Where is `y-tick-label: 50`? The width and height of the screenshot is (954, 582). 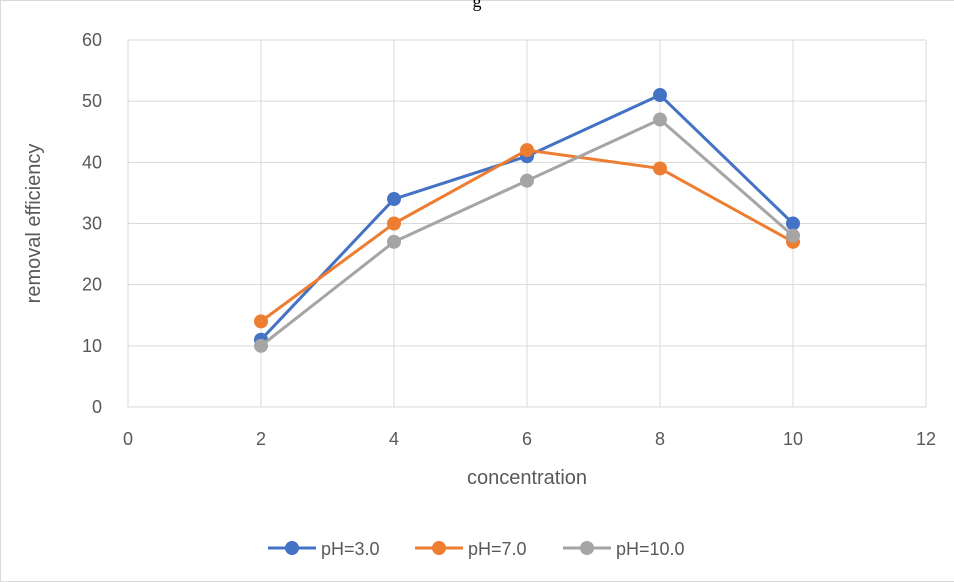 y-tick-label: 50 is located at coordinates (92, 101).